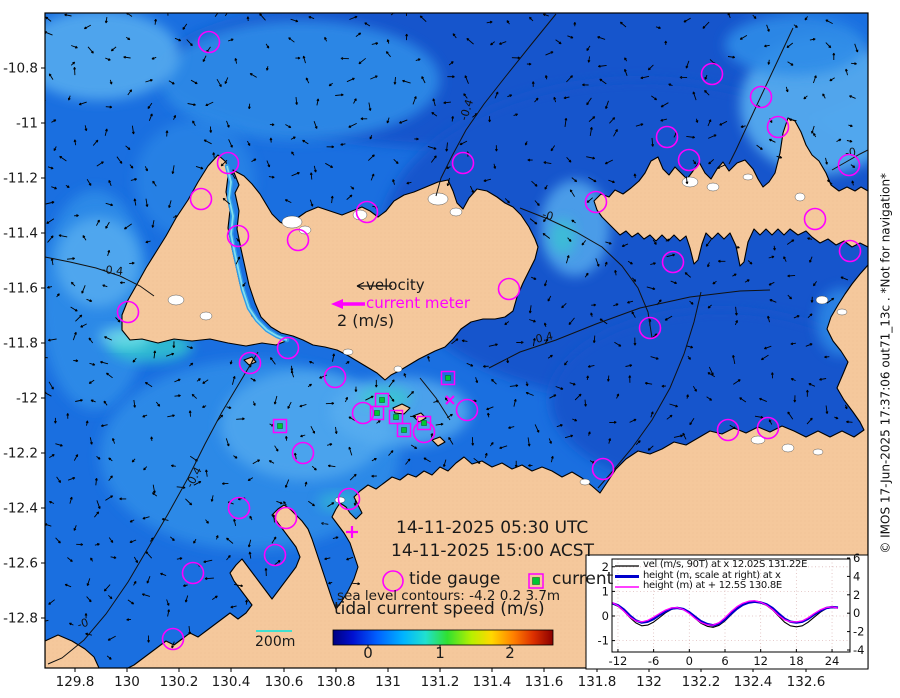 The image size is (900, 698). Describe the element at coordinates (605, 591) in the screenshot. I see `inset-y-tick-label-left: 1` at that location.